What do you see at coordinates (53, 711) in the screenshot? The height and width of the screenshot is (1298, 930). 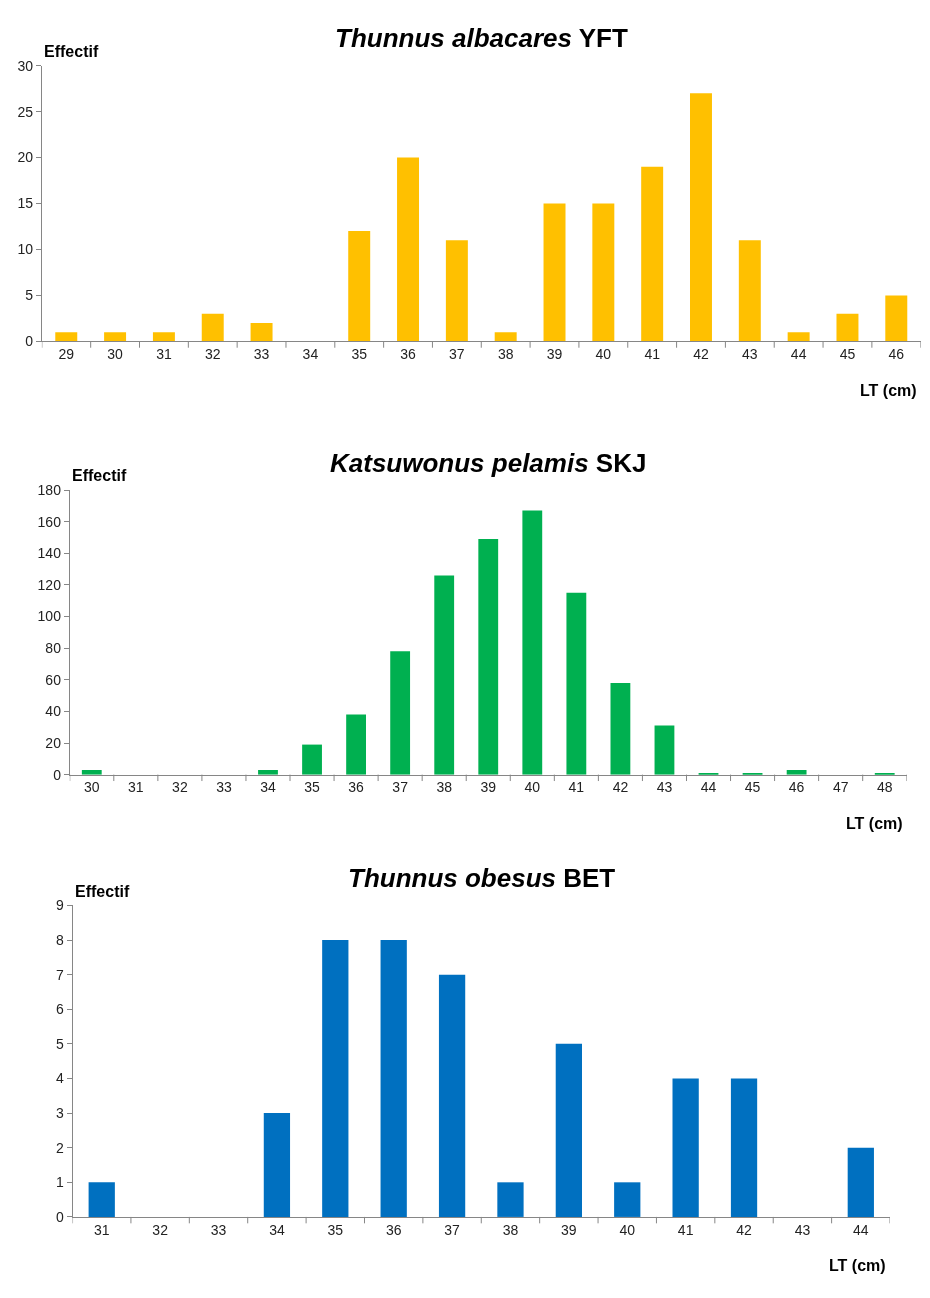 I see `y-tick-label: 40` at bounding box center [53, 711].